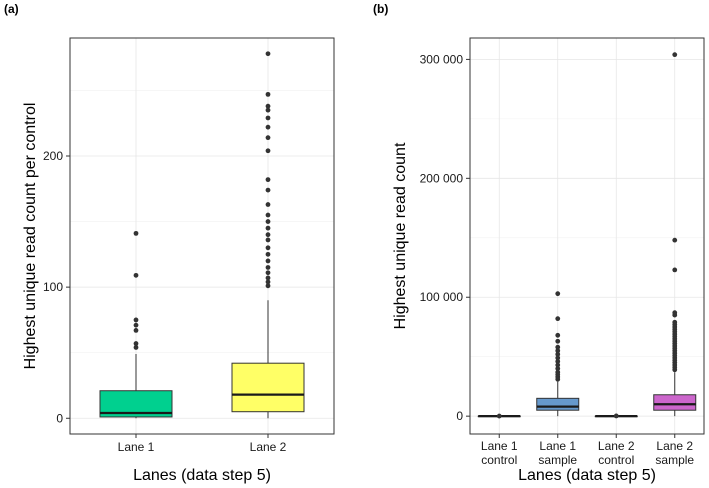 The image size is (709, 488). What do you see at coordinates (616, 446) in the screenshot?
I see `x-tick-label-2-line1: Lane 2` at bounding box center [616, 446].